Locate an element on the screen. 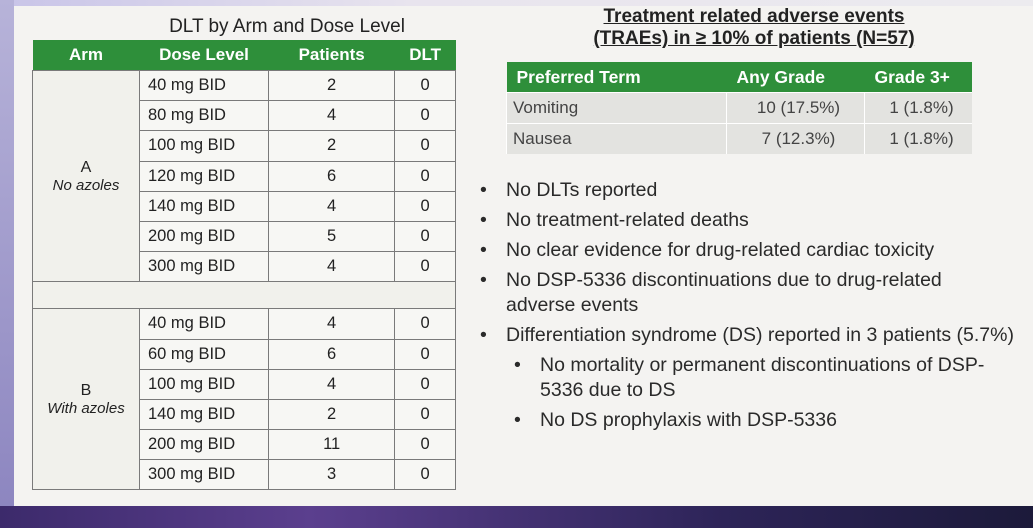 Image resolution: width=1033 pixels, height=528 pixels. separator-cell is located at coordinates (244, 295).